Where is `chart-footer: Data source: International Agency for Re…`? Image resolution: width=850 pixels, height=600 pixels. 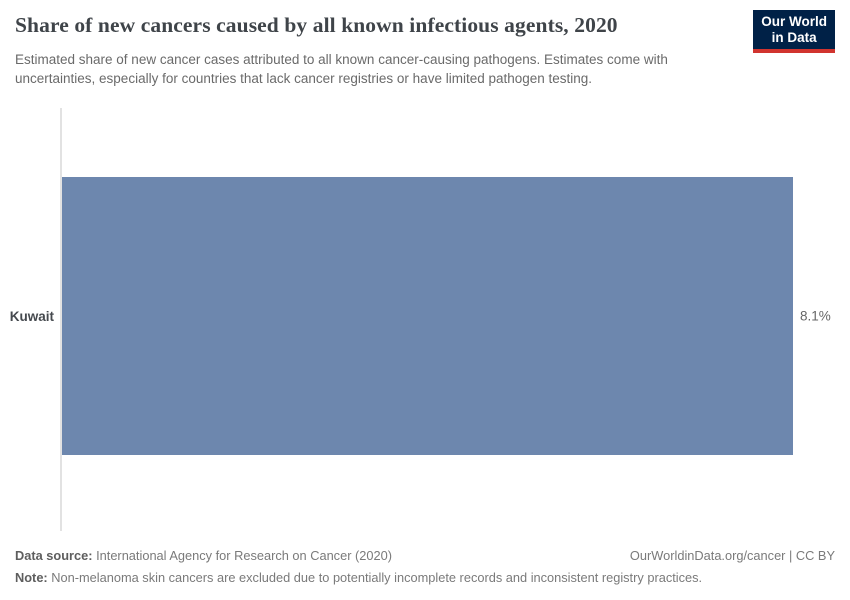 chart-footer: Data source: International Agency for Re… is located at coordinates (425, 566).